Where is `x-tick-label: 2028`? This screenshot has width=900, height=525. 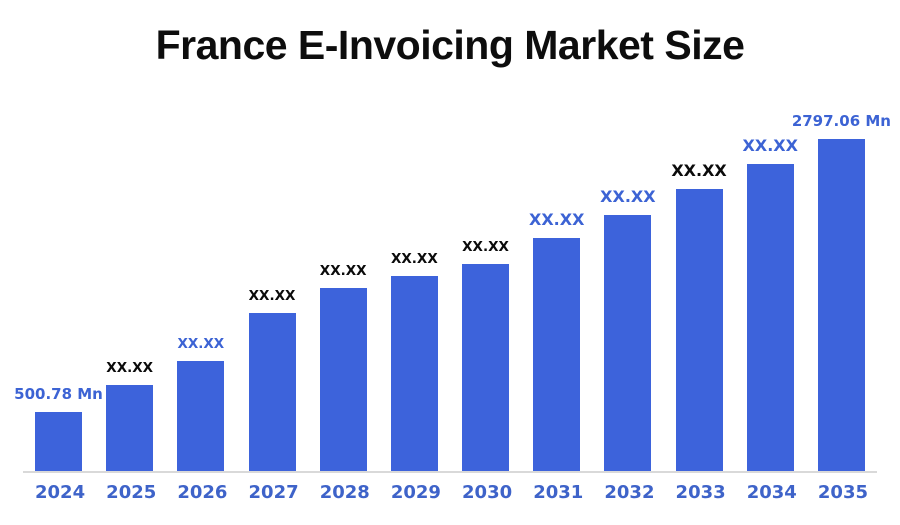
x-tick-label: 2028 is located at coordinates (344, 492).